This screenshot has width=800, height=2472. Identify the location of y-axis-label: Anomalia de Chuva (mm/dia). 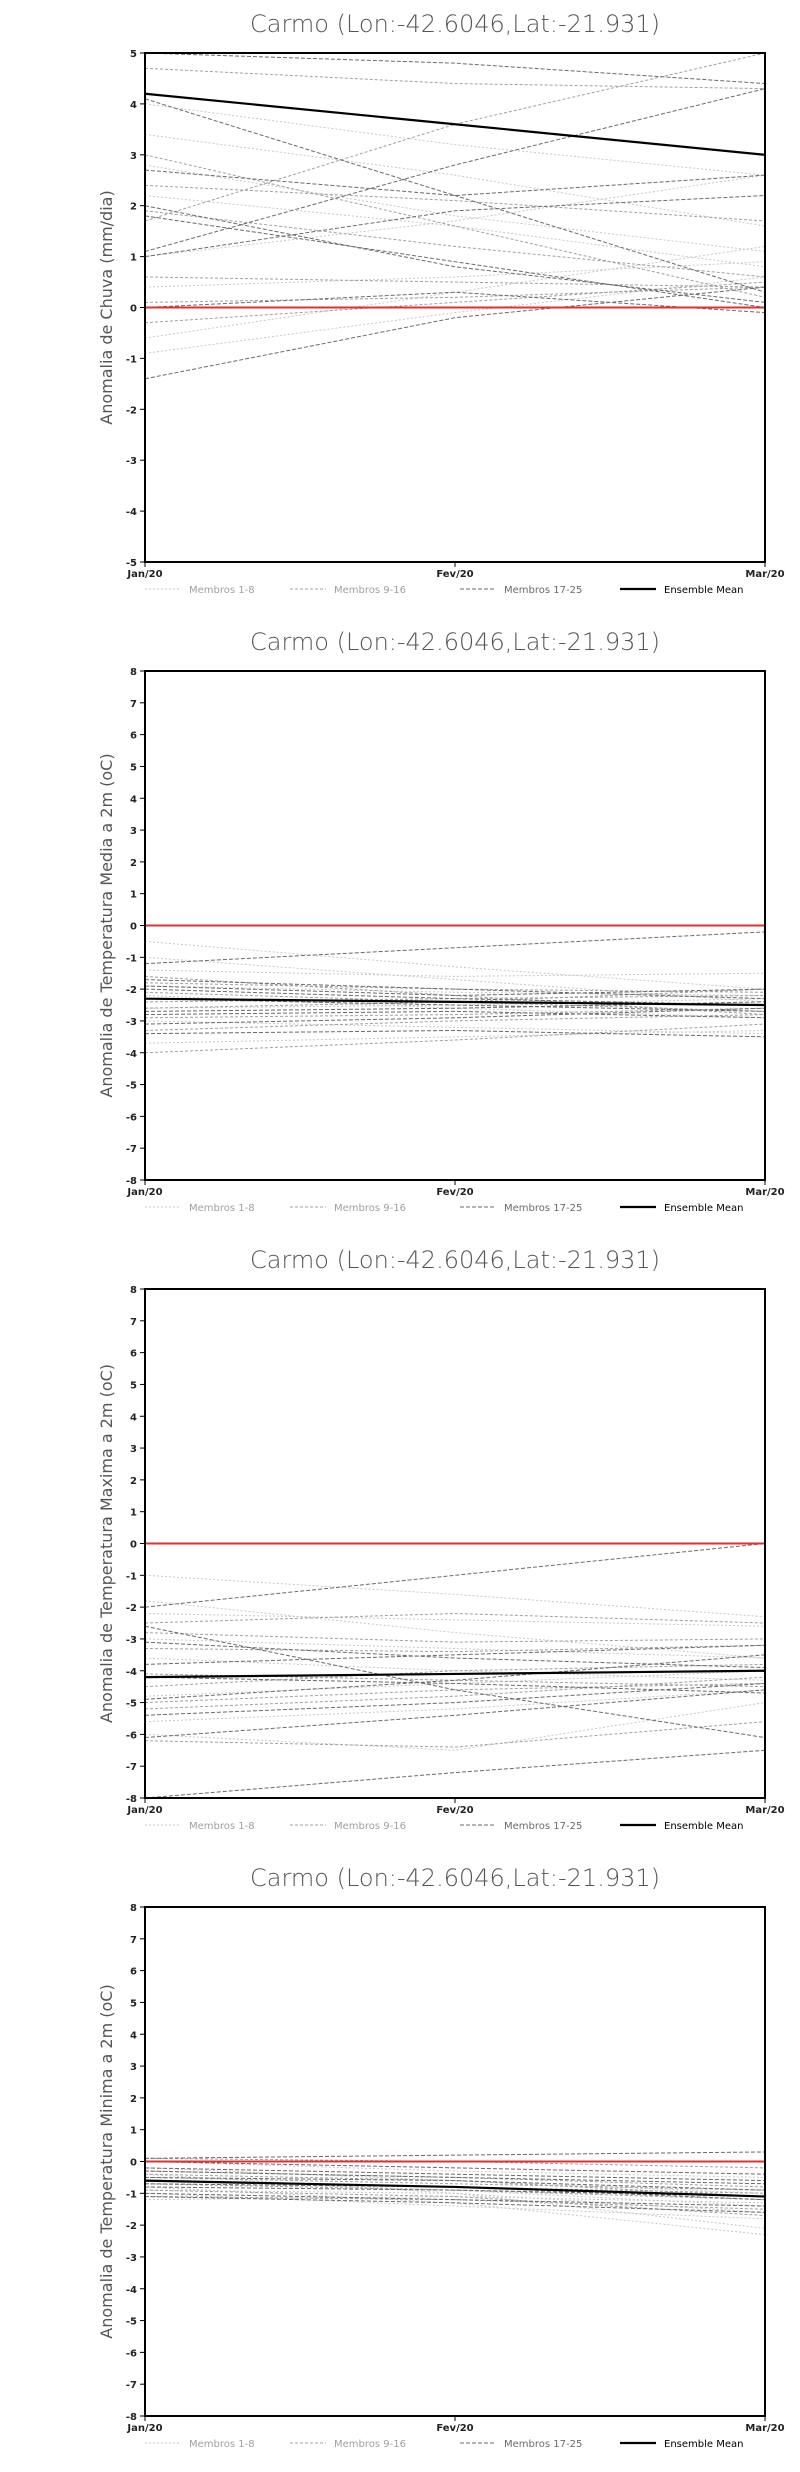
(106, 307).